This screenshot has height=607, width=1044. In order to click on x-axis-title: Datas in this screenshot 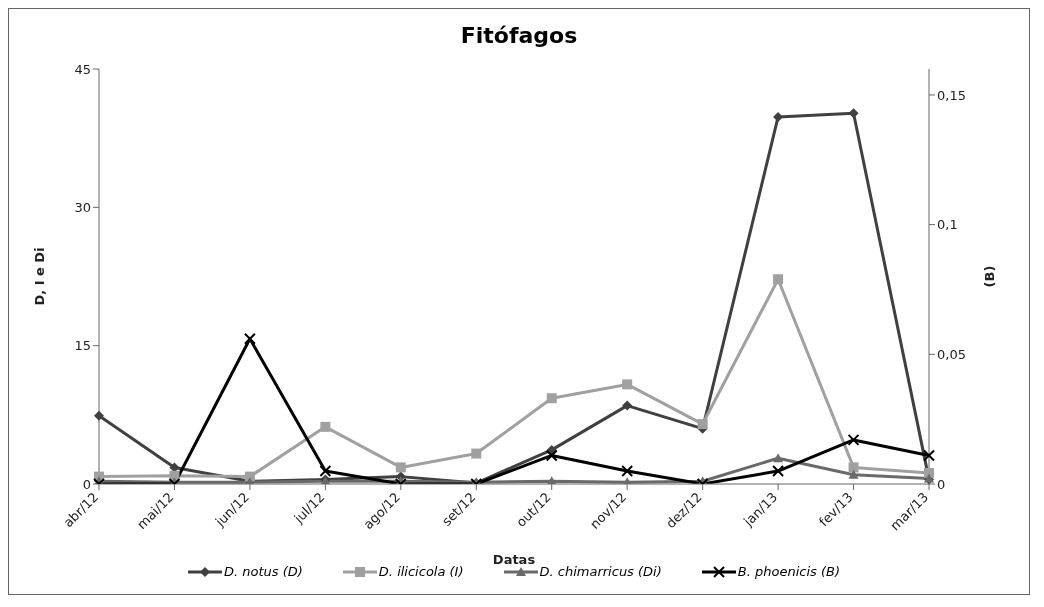, I will do `click(514, 559)`.